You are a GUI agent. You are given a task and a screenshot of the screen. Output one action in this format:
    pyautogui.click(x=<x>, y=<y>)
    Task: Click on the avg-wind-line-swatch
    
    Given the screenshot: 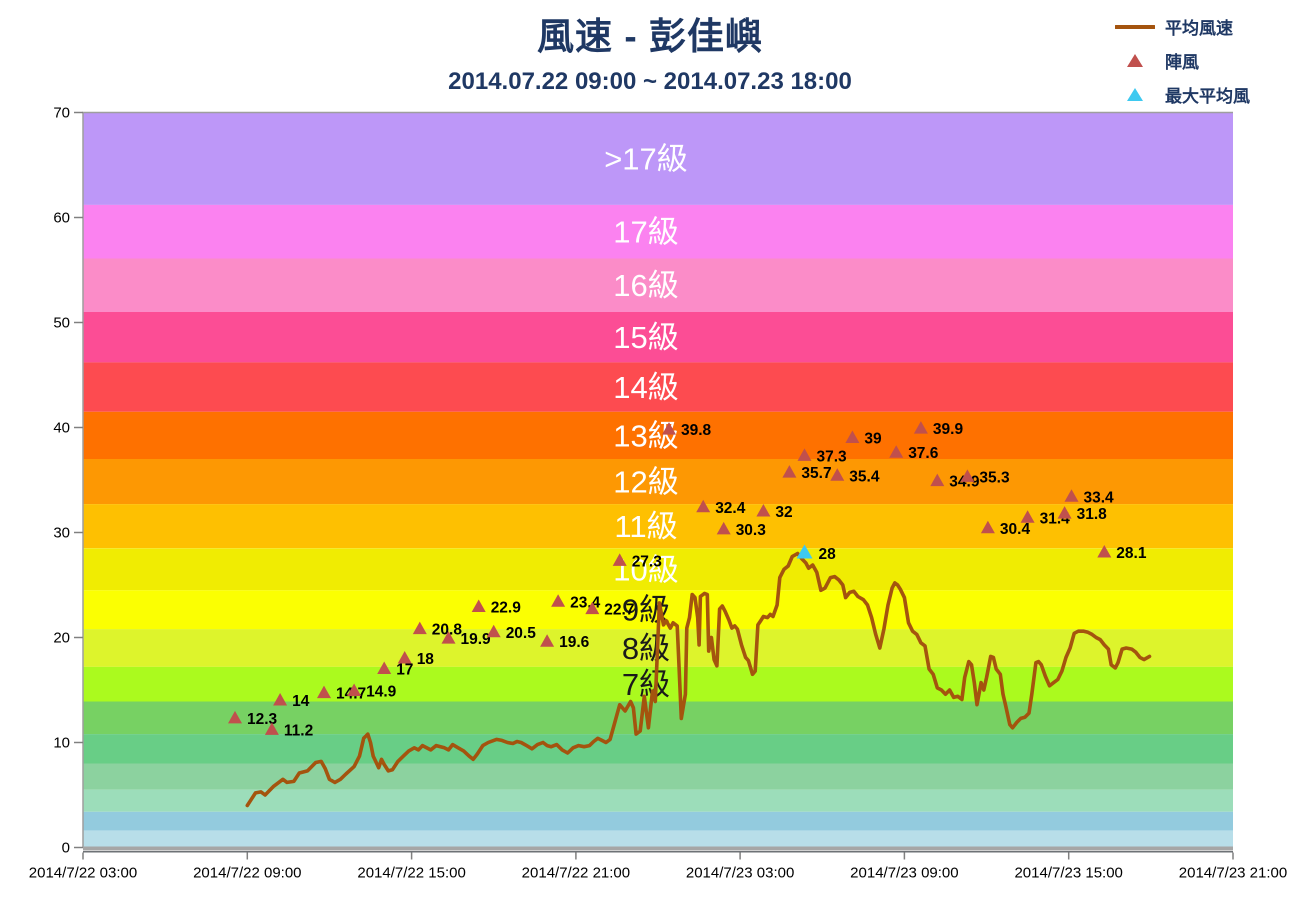 What is the action you would take?
    pyautogui.click(x=1135, y=27)
    